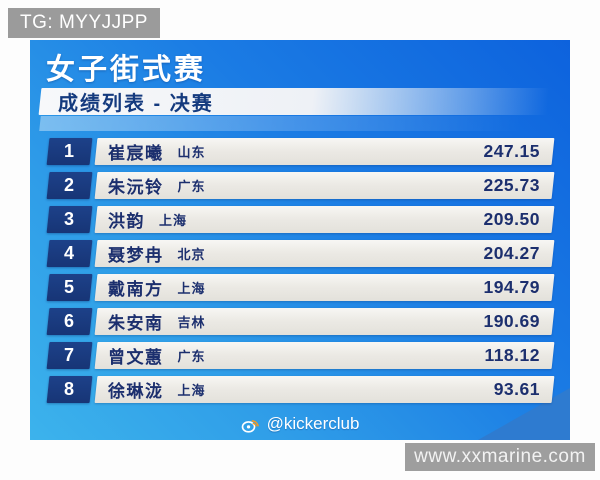 The image size is (600, 480). What do you see at coordinates (511, 253) in the screenshot?
I see `athlete-score: 204.27` at bounding box center [511, 253].